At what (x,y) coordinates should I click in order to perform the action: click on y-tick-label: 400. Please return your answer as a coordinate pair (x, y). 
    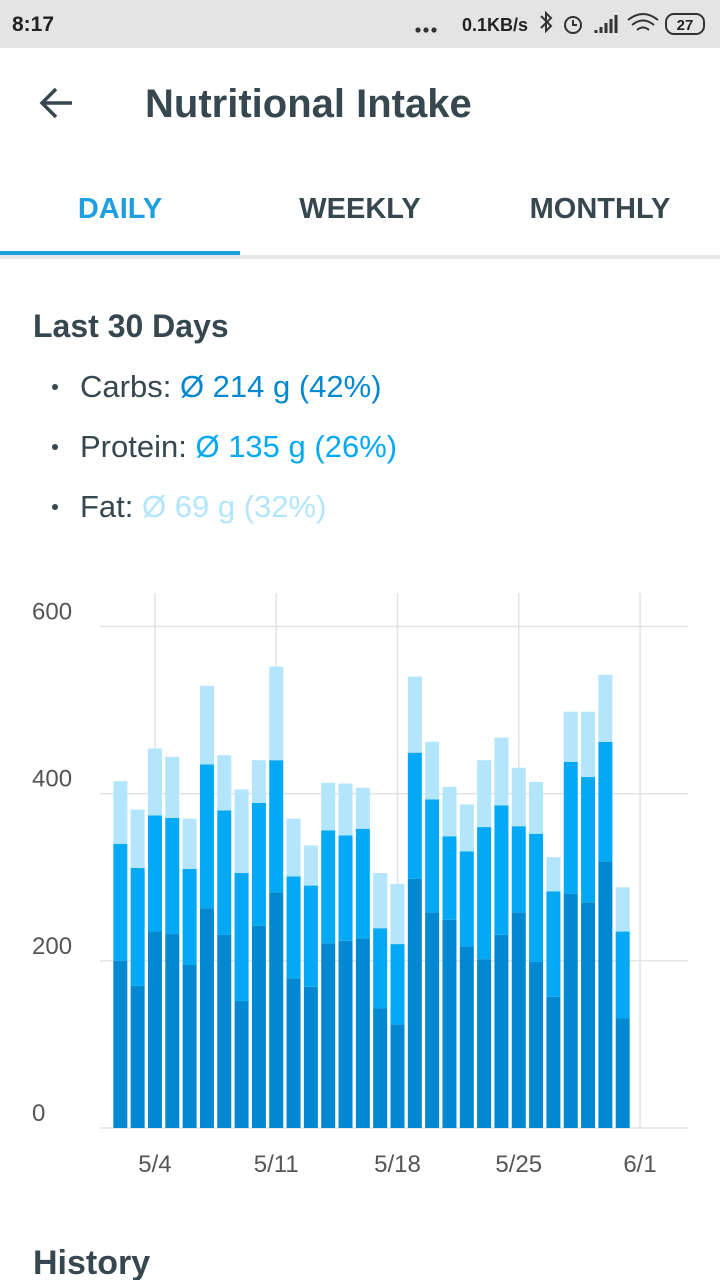
    Looking at the image, I should click on (52, 779).